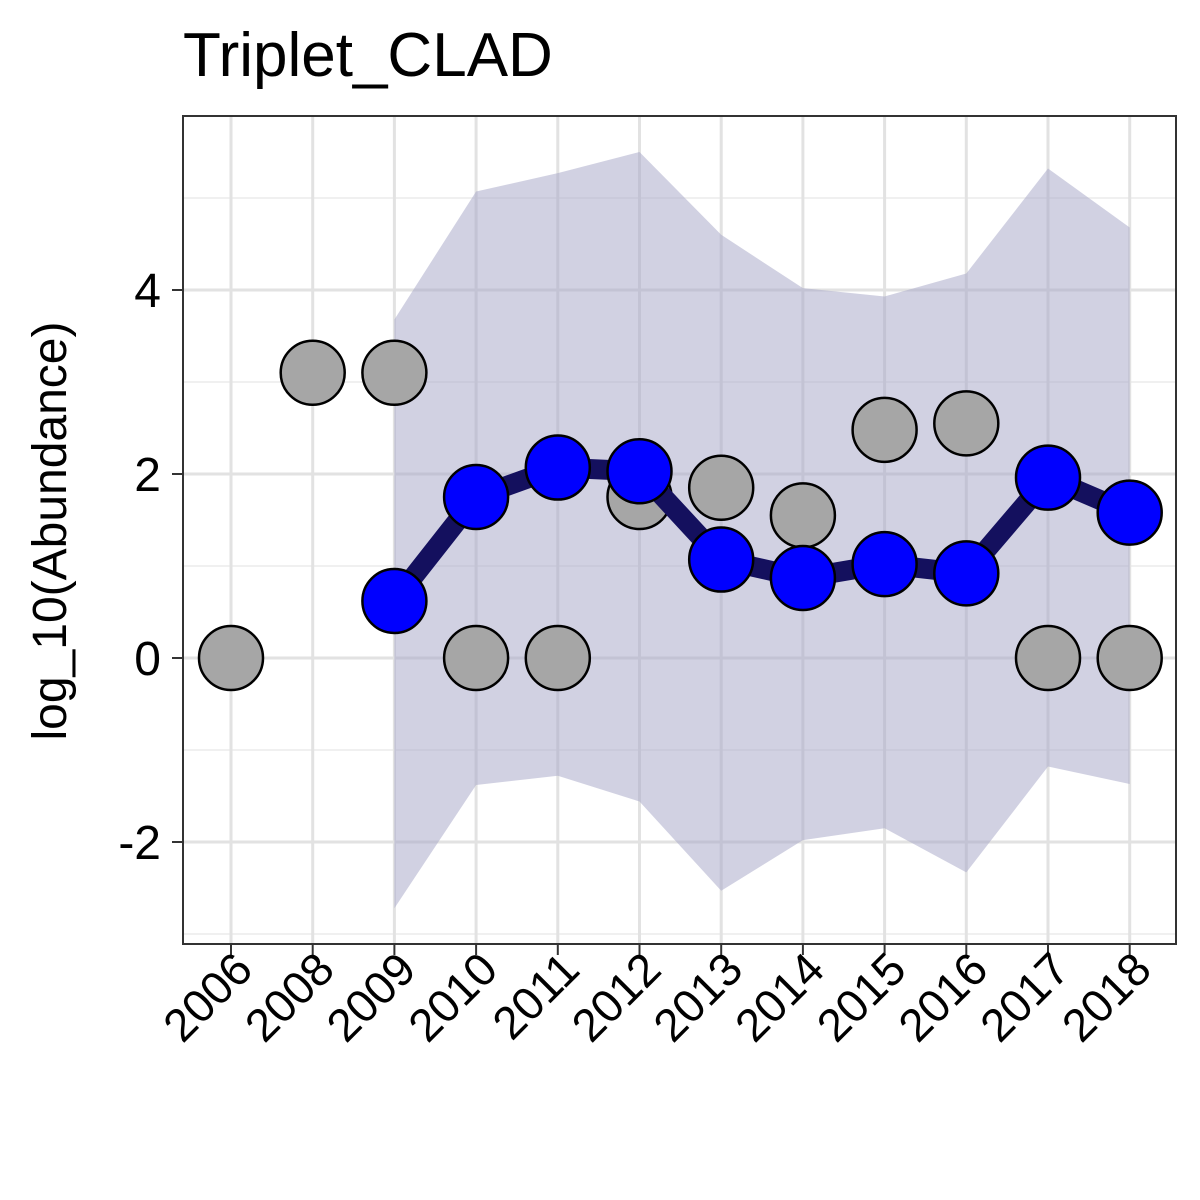 Image resolution: width=1200 pixels, height=1200 pixels. I want to click on fitted-point-2016, so click(966, 573).